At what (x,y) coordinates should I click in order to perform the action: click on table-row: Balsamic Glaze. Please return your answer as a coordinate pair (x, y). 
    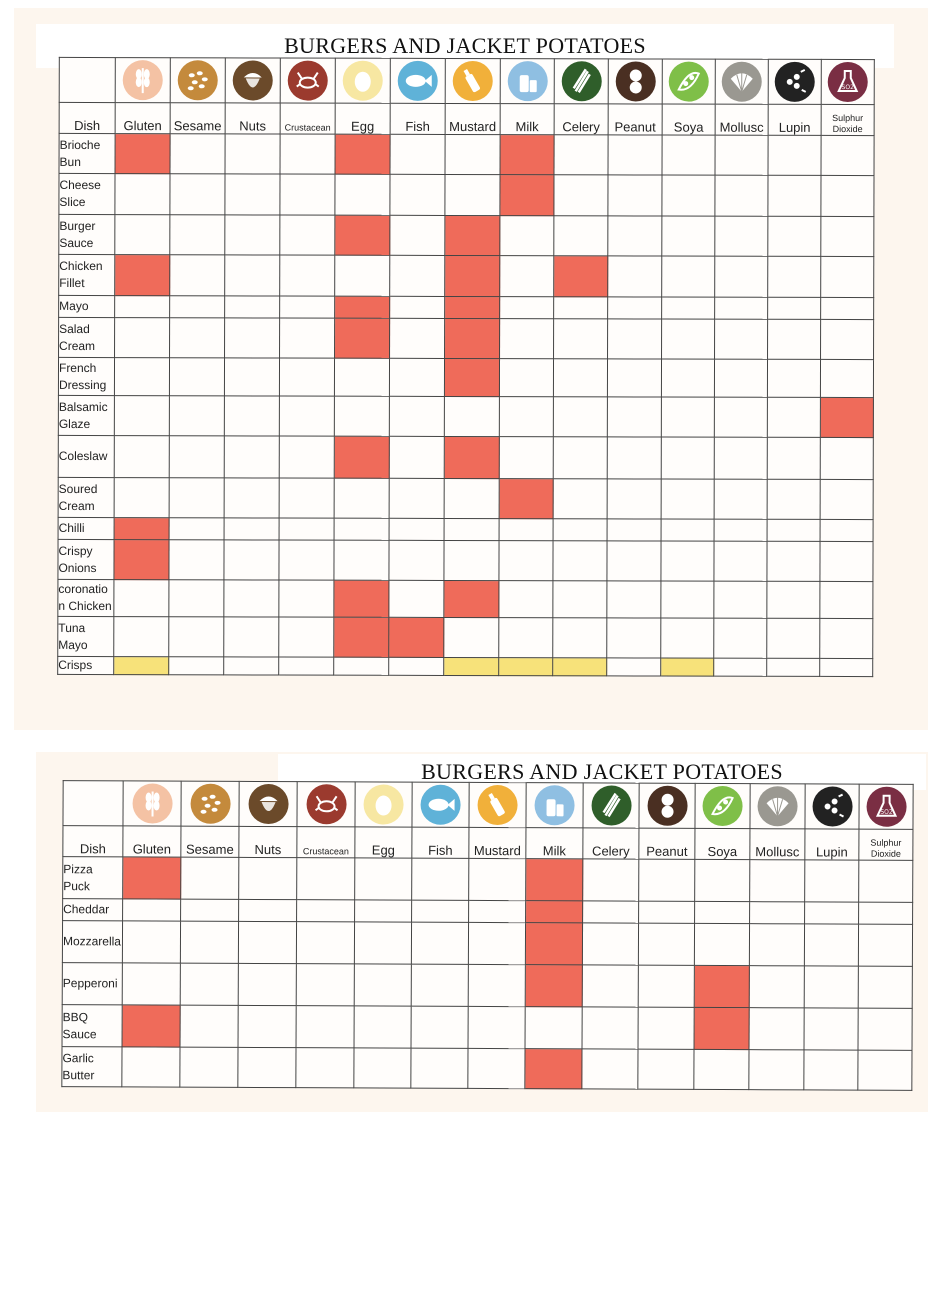
    Looking at the image, I should click on (466, 416).